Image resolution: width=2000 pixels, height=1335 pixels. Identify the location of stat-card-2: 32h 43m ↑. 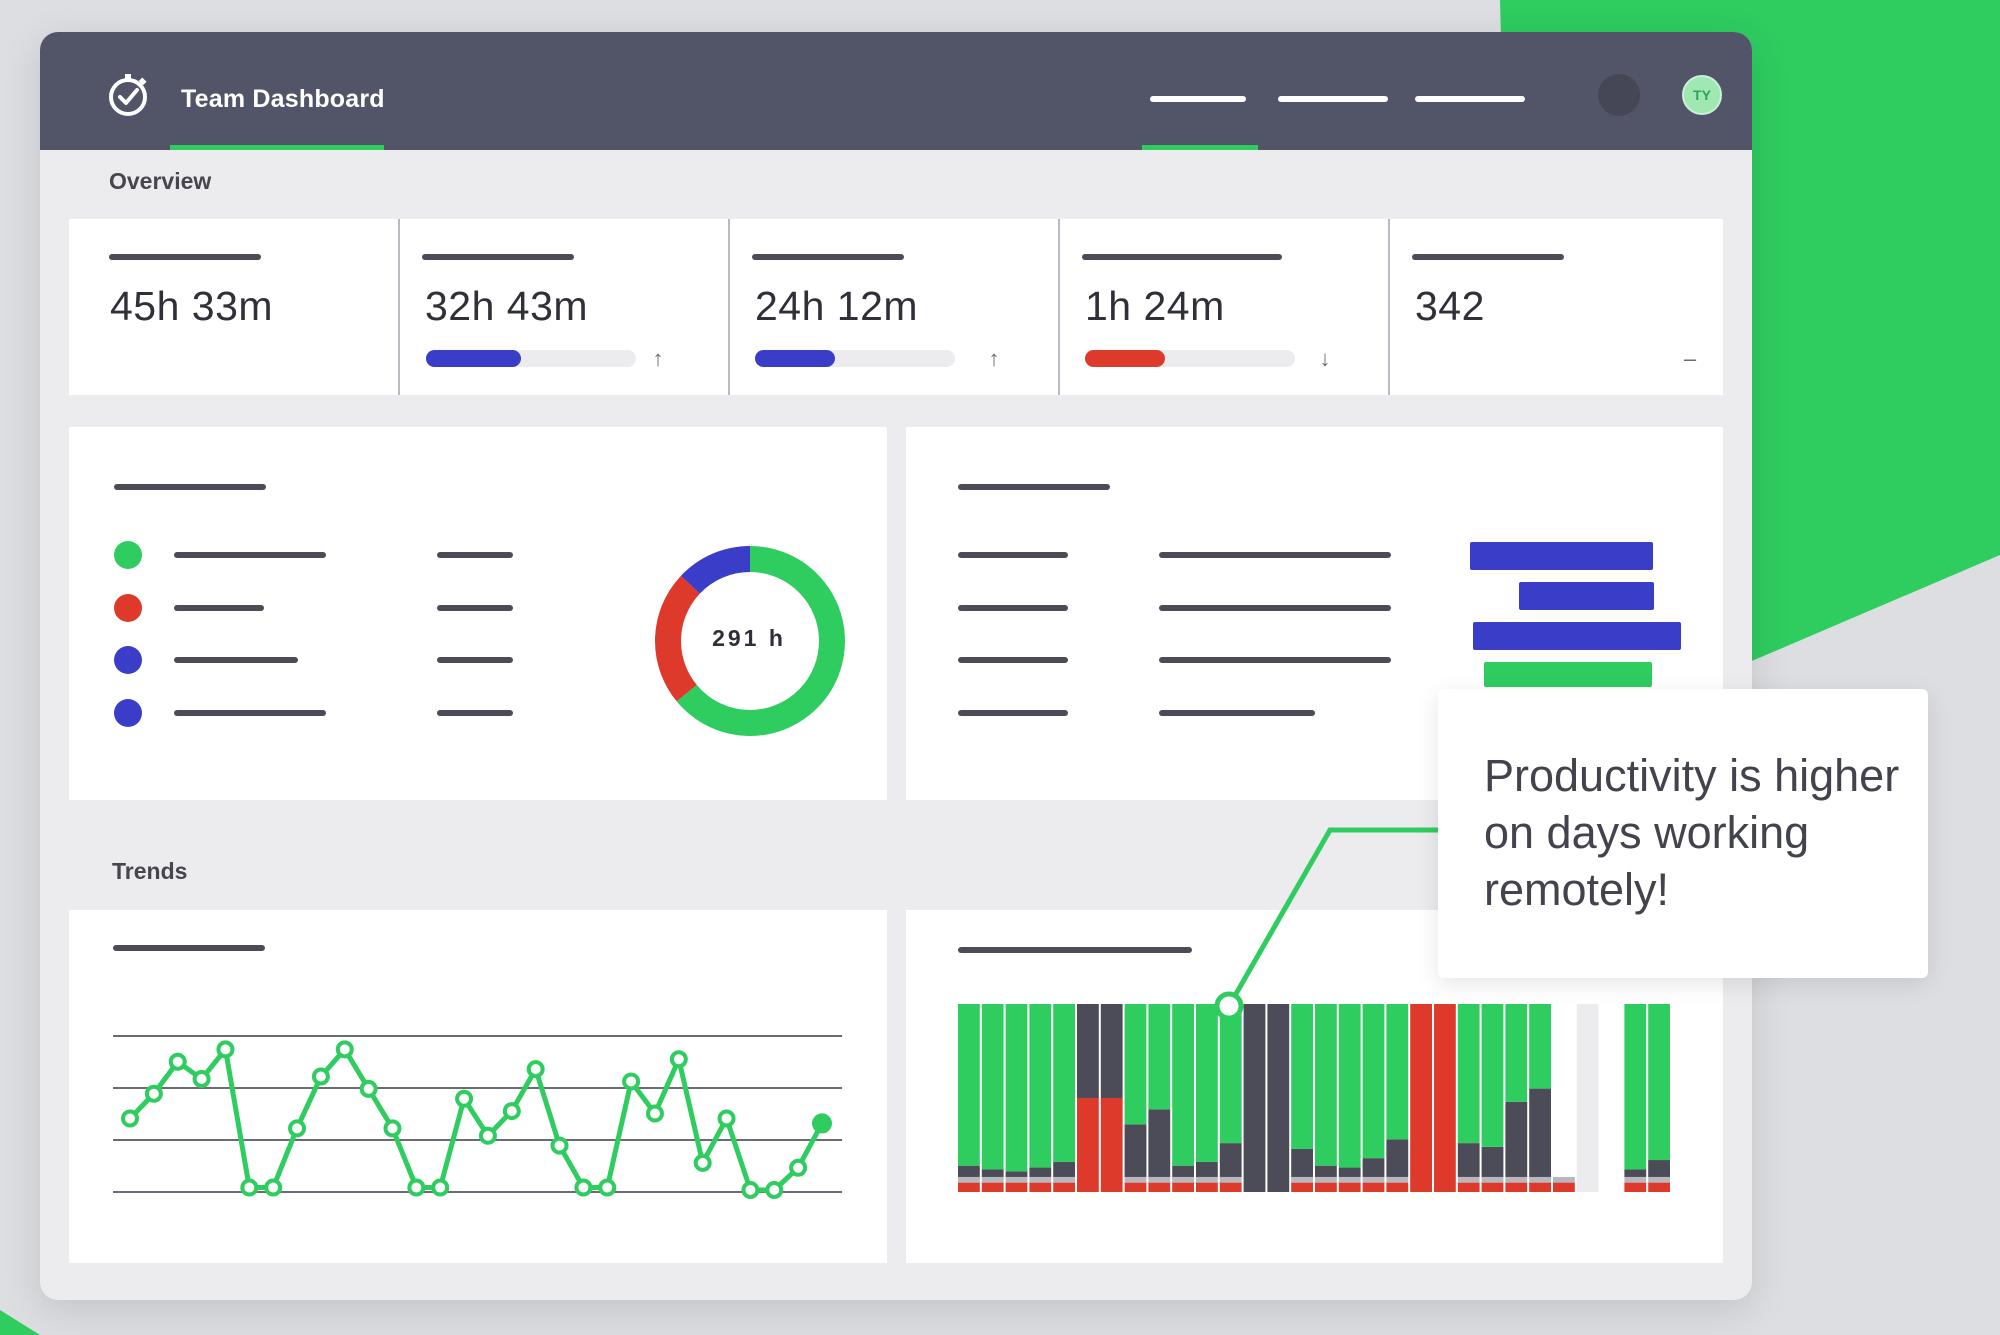
(564, 307).